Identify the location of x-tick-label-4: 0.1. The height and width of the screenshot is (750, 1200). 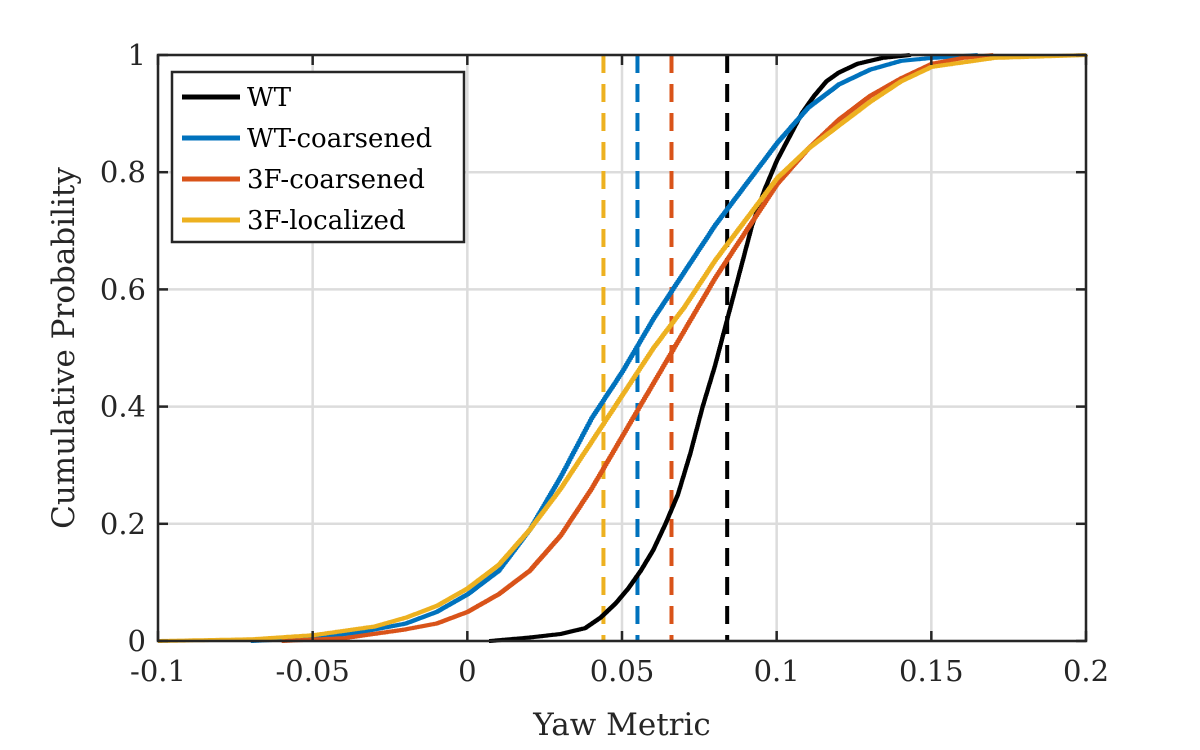
(777, 671).